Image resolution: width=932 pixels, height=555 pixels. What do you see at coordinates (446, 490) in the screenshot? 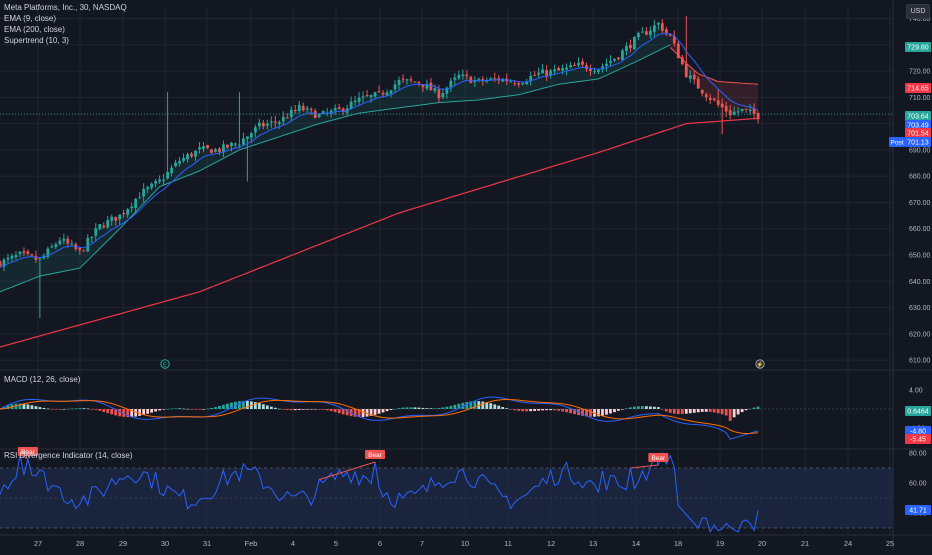
I see `rsi-panel: Bear Bear Bear` at bounding box center [446, 490].